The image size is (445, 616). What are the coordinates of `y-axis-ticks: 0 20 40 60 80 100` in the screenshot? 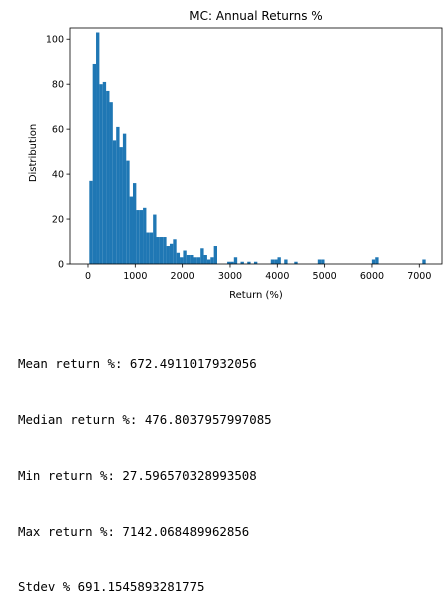 It's located at (58, 153).